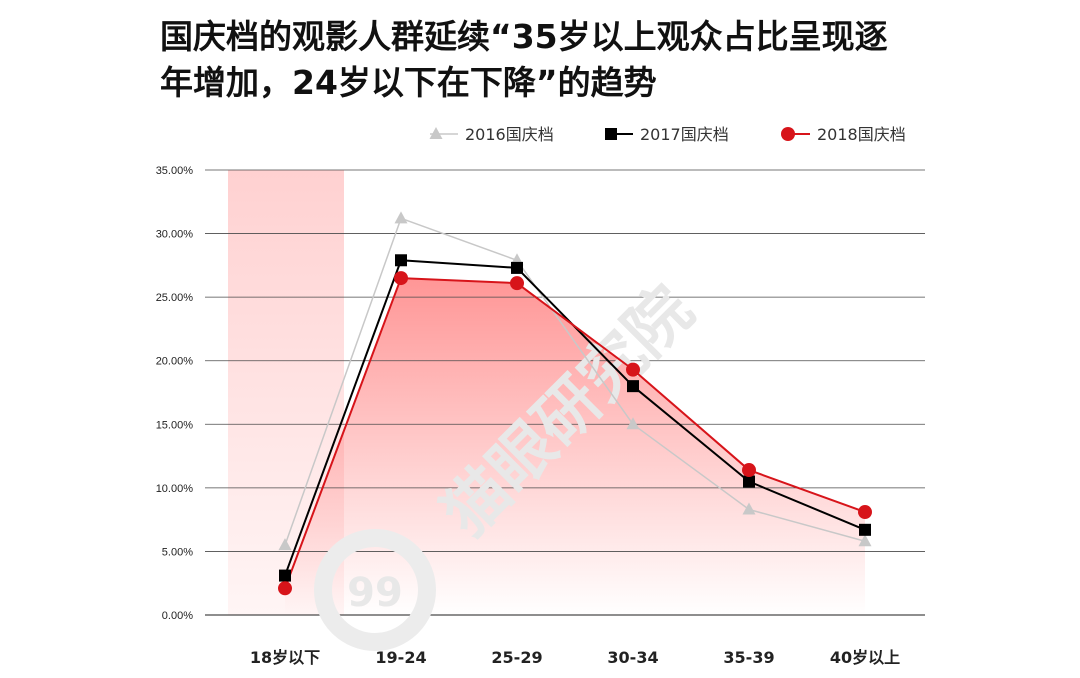 Image resolution: width=1080 pixels, height=678 pixels. What do you see at coordinates (509, 134) in the screenshot?
I see `legend-label: 2016国庆档` at bounding box center [509, 134].